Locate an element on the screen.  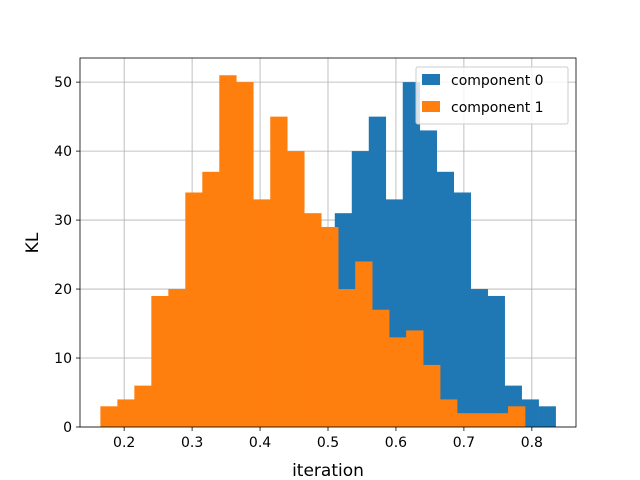
x-tick-label: 0.5 is located at coordinates (328, 443).